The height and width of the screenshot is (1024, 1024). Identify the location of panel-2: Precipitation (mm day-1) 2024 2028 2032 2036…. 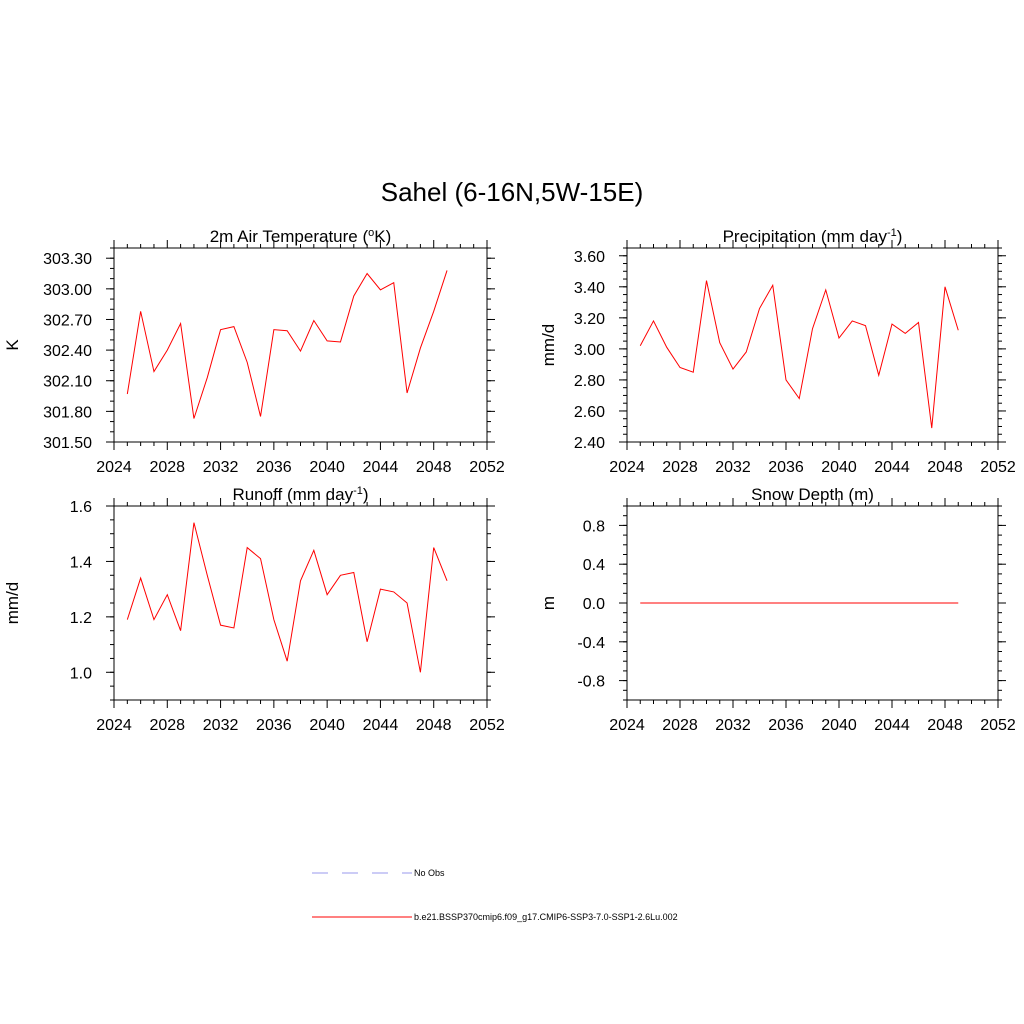
(777, 351).